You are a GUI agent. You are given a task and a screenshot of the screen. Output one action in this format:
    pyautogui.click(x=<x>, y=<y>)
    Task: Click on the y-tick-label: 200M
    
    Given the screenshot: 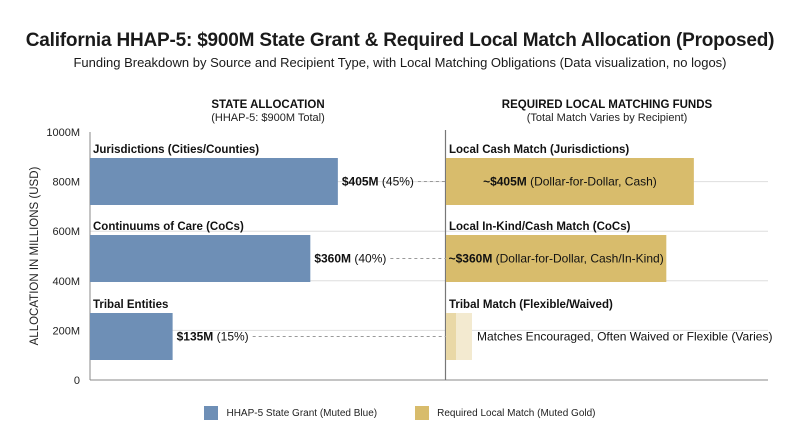 What is the action you would take?
    pyautogui.click(x=66, y=331)
    